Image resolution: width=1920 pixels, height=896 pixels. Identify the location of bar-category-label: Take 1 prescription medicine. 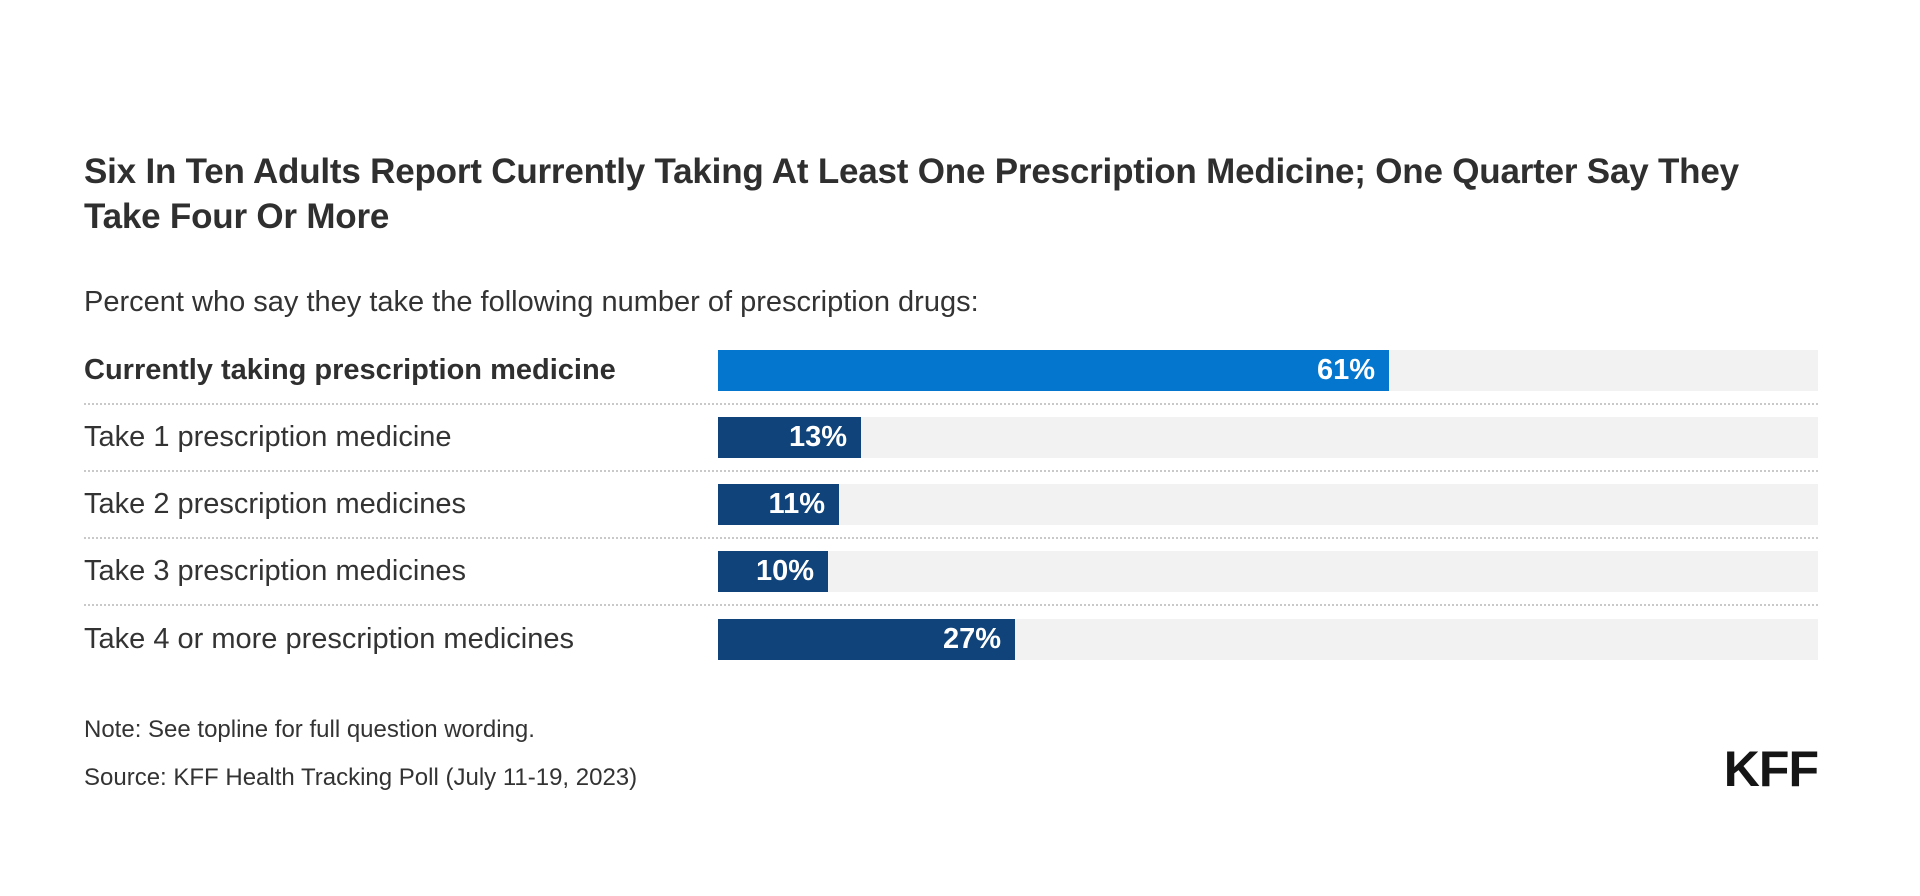
(268, 437).